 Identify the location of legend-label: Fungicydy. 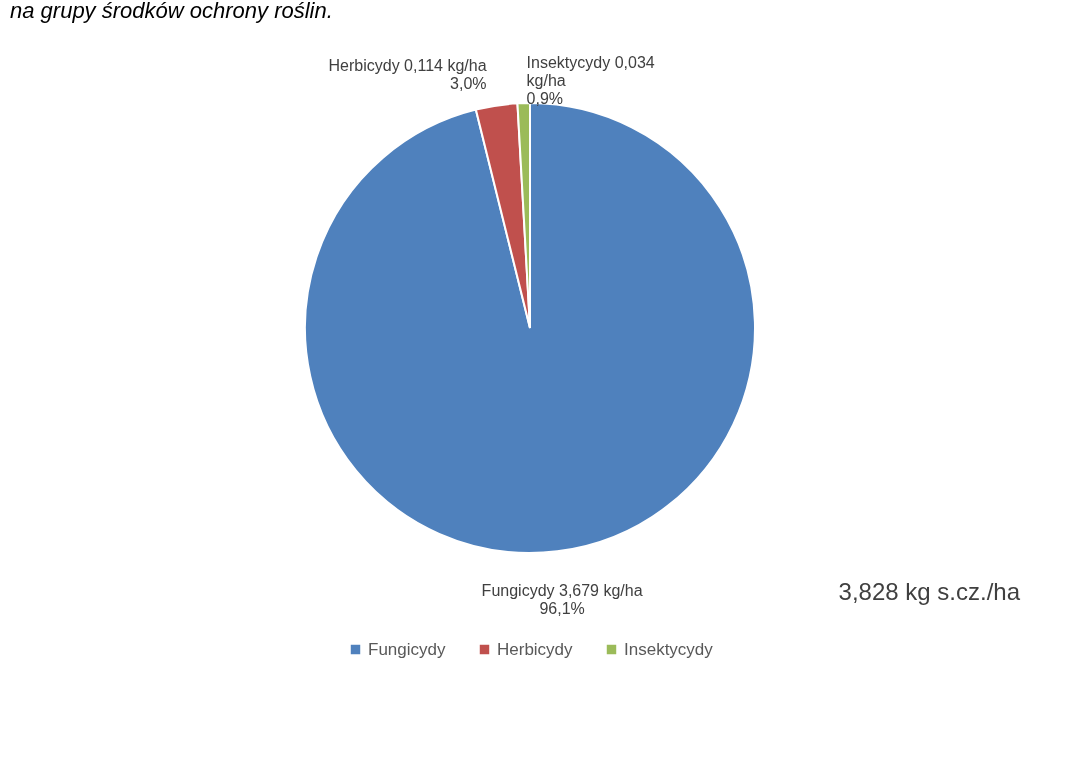
(407, 649).